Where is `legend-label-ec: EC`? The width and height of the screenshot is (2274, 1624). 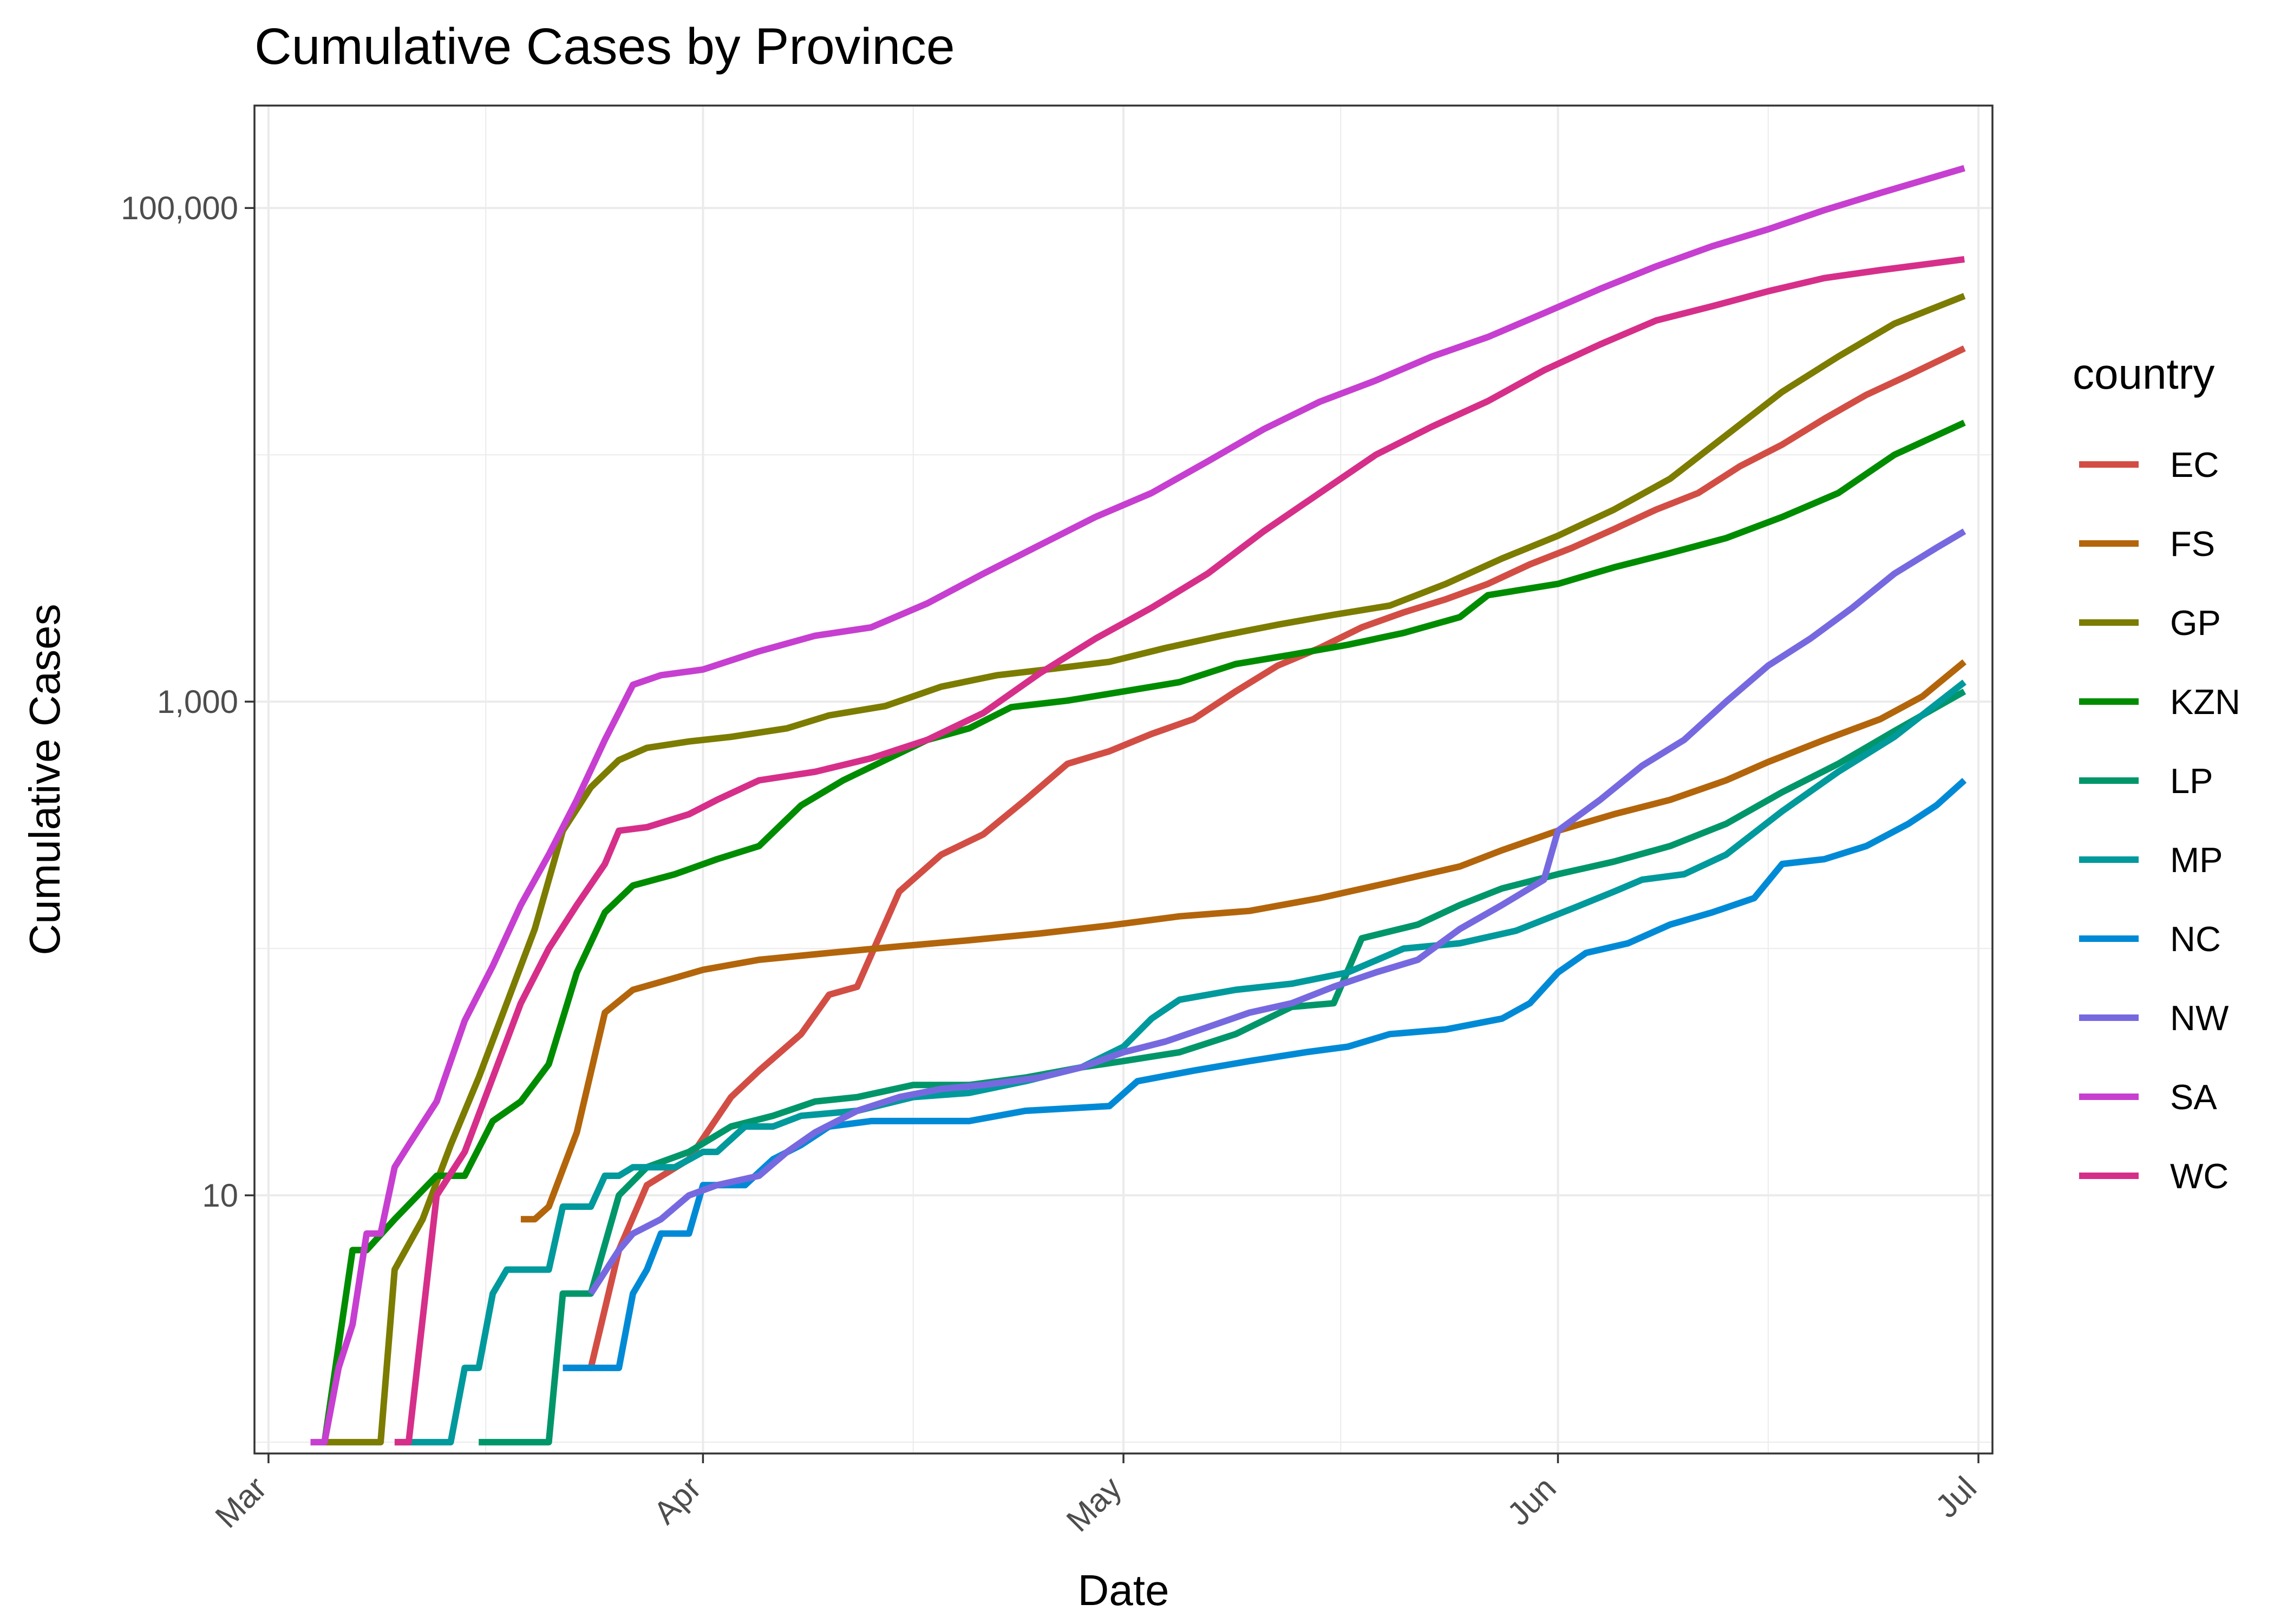
legend-label-ec: EC is located at coordinates (2194, 464).